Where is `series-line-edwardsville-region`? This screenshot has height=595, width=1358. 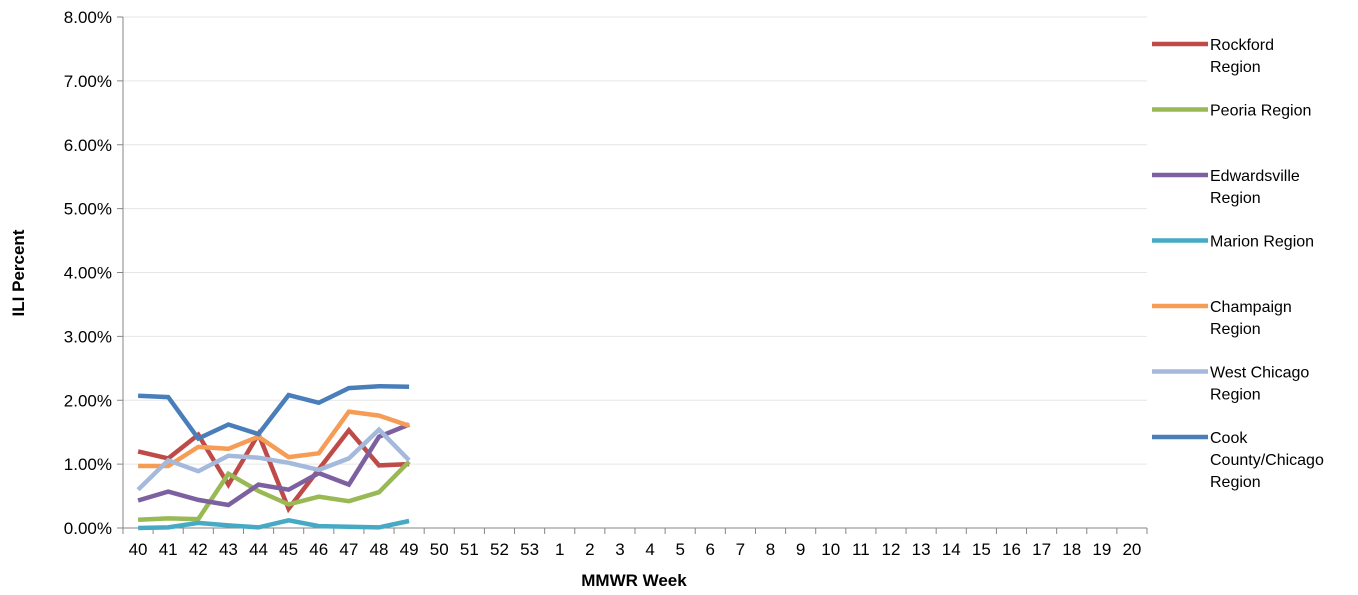
series-line-edwardsville-region is located at coordinates (273, 465).